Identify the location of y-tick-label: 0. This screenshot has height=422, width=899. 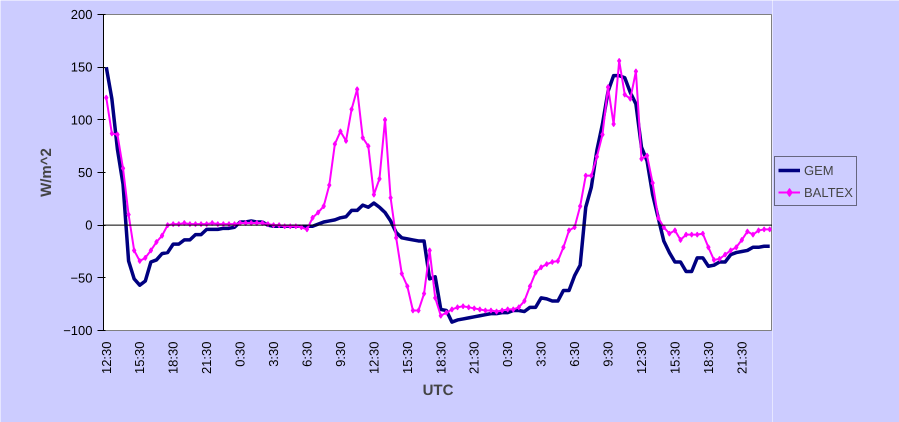
(89, 225).